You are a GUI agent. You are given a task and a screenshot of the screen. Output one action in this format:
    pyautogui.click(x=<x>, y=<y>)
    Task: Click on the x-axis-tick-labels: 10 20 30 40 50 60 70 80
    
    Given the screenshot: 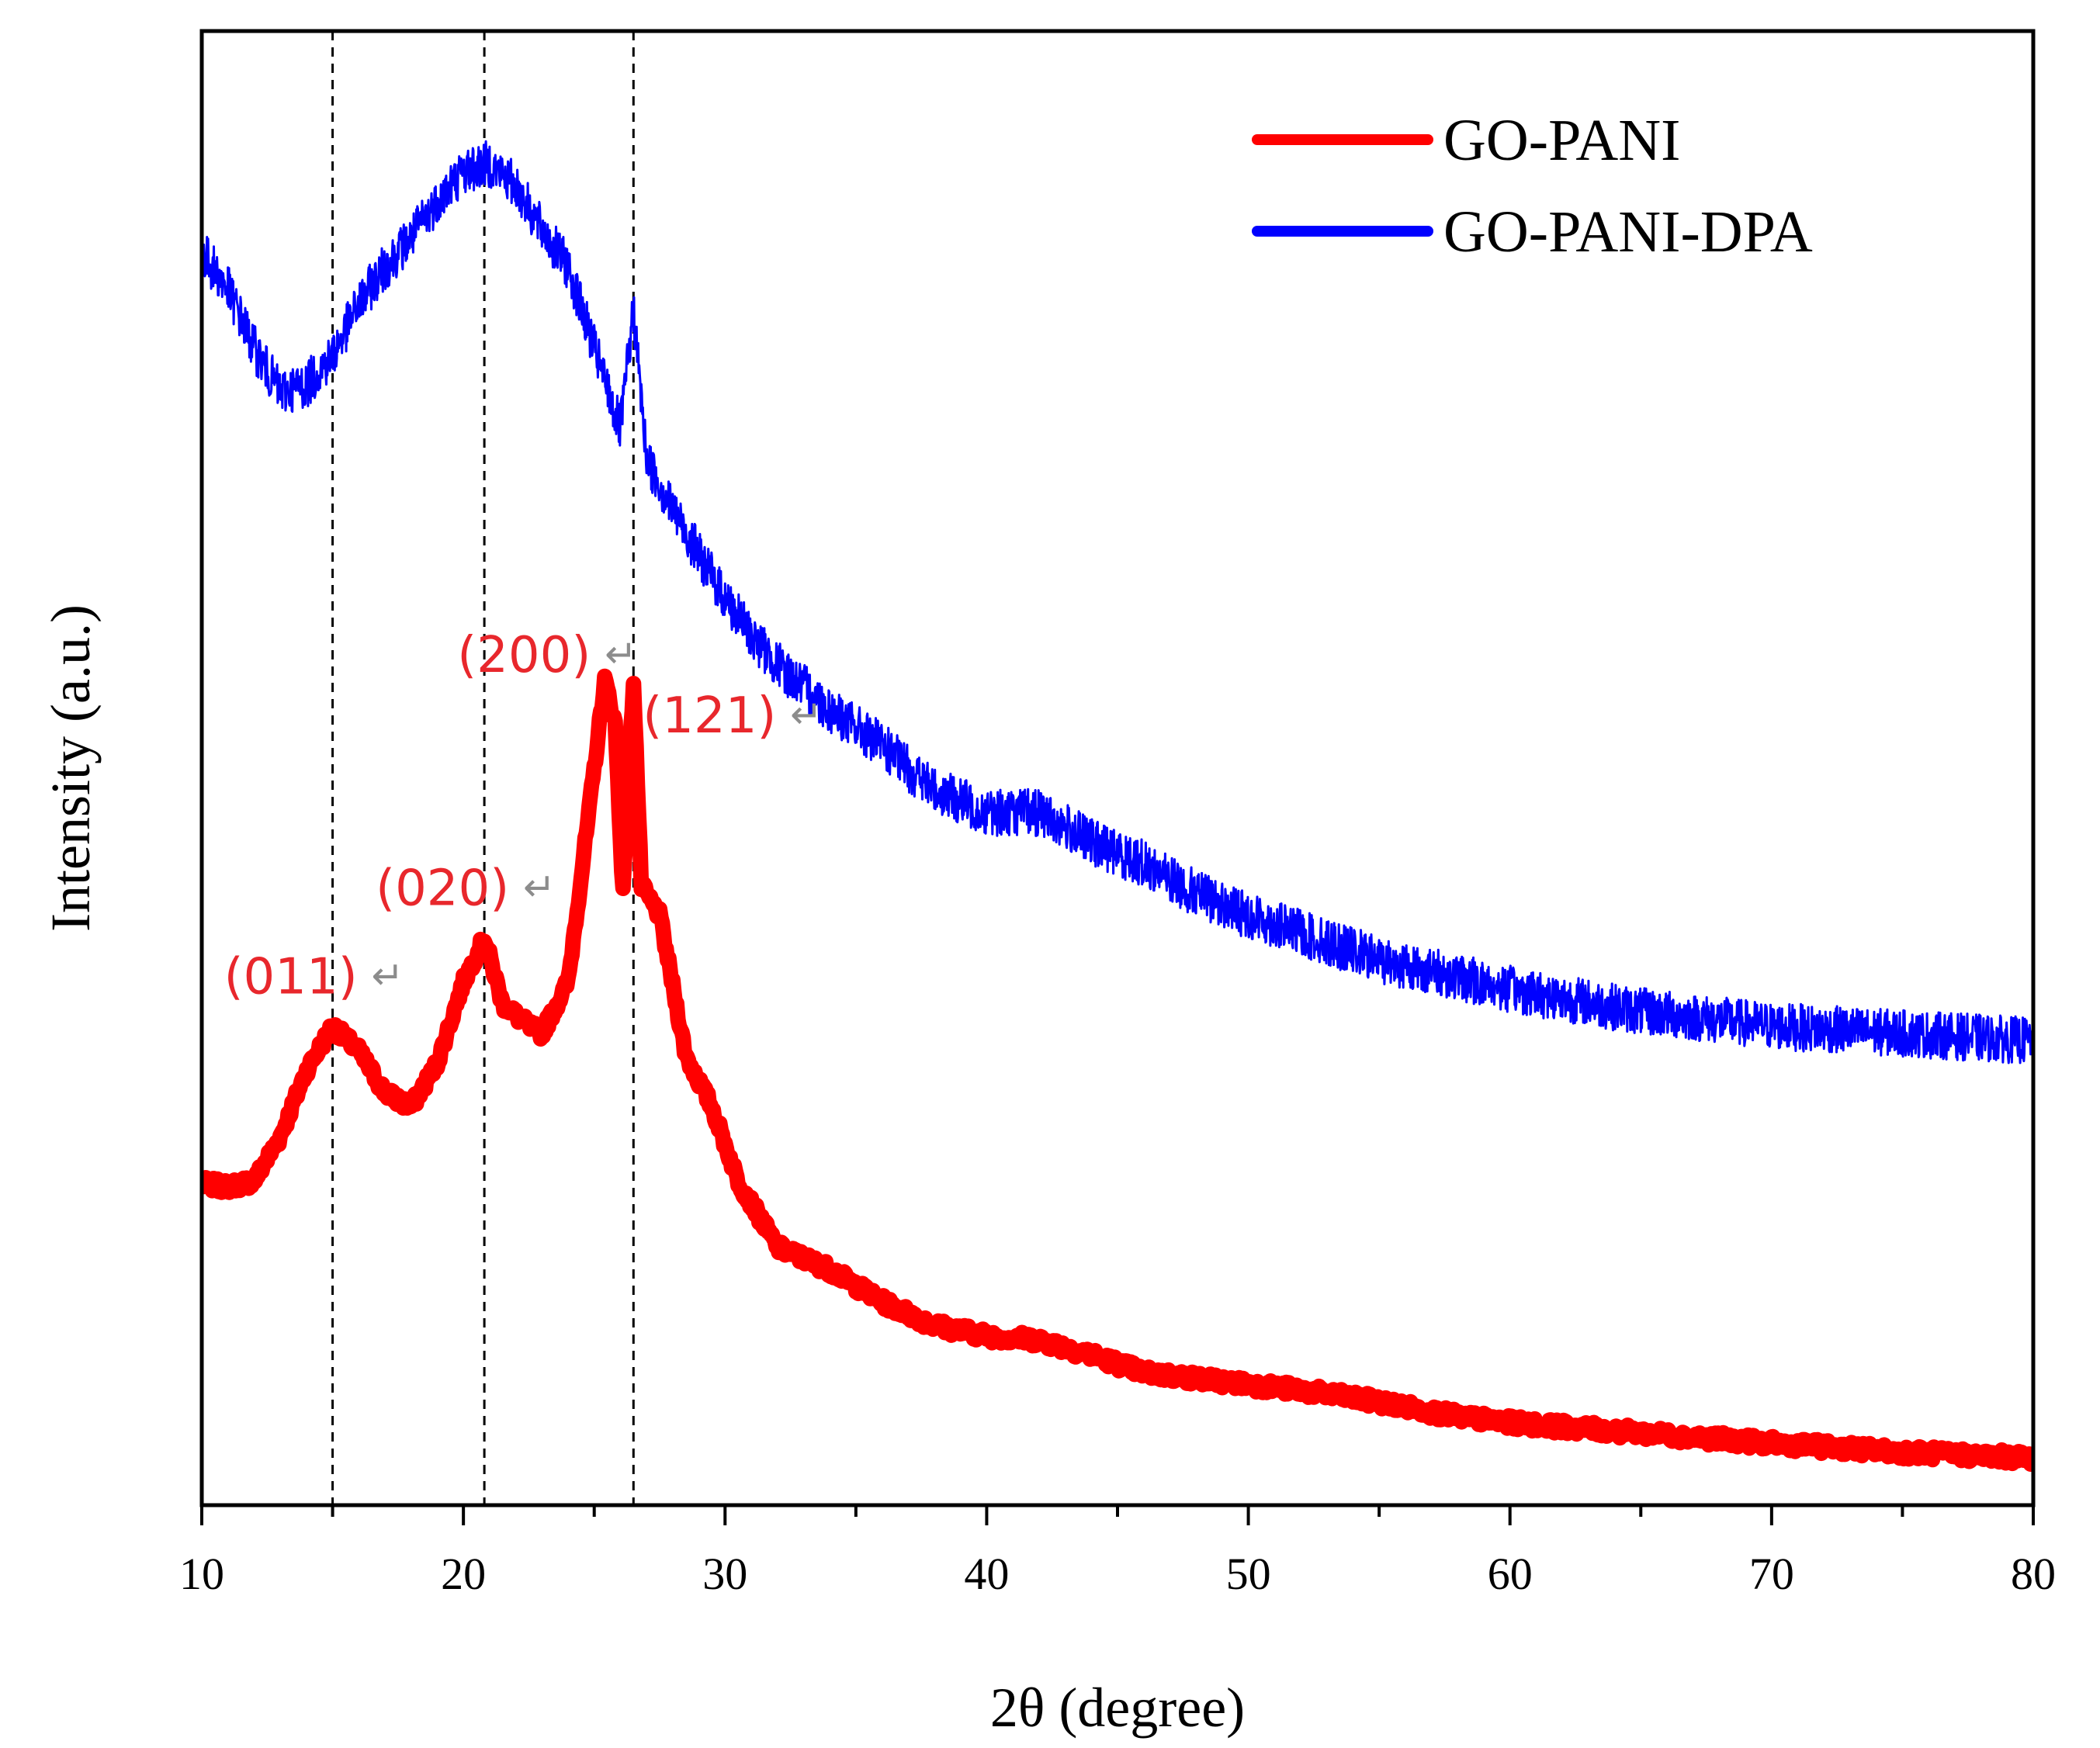 What is the action you would take?
    pyautogui.click(x=1117, y=1574)
    